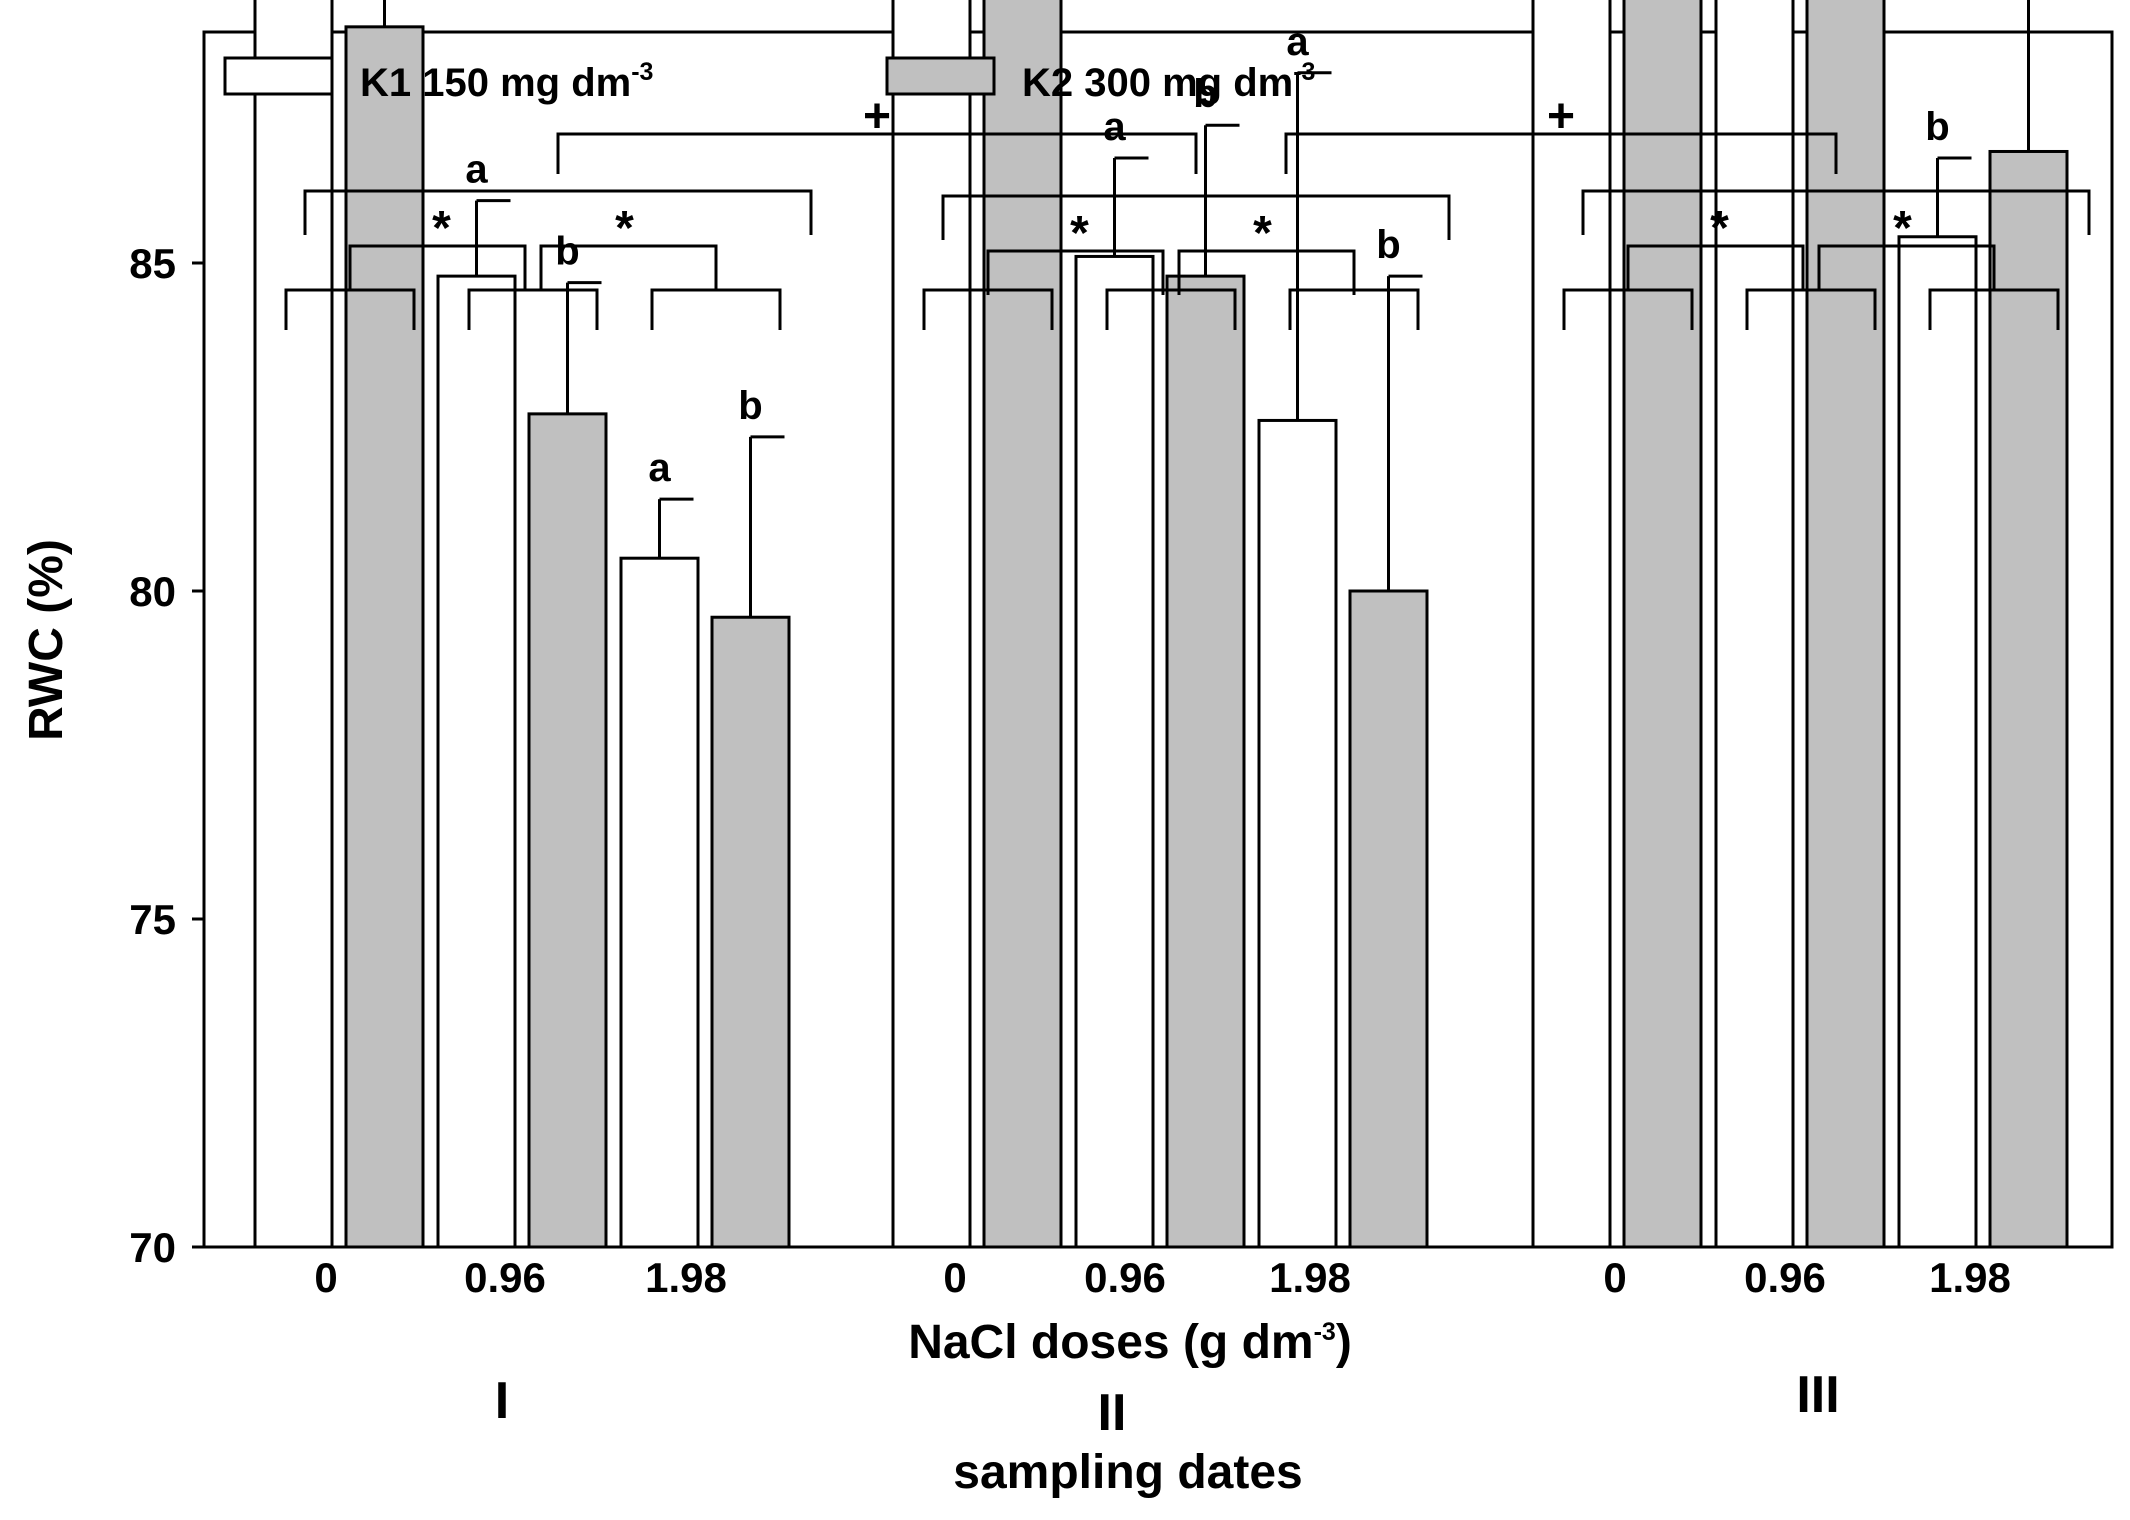  What do you see at coordinates (1130, 1342) in the screenshot?
I see `x-axis-title: NaCl doses (g dm-3)` at bounding box center [1130, 1342].